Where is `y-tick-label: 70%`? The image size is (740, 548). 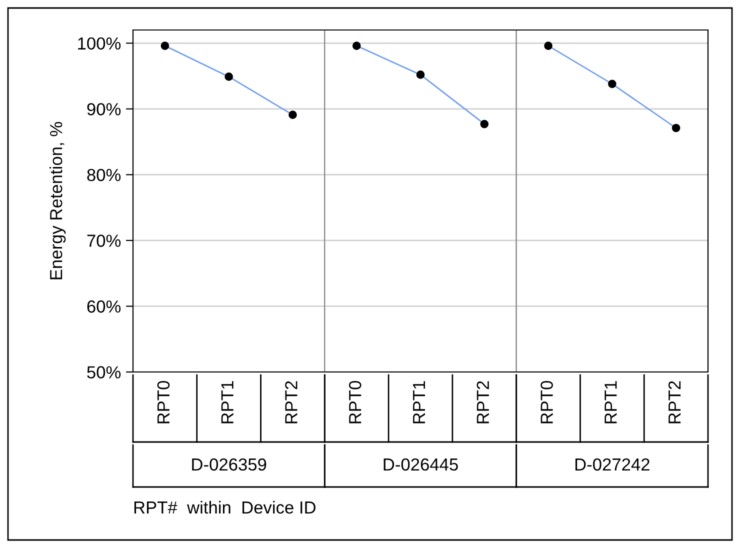 y-tick-label: 70% is located at coordinates (104, 240).